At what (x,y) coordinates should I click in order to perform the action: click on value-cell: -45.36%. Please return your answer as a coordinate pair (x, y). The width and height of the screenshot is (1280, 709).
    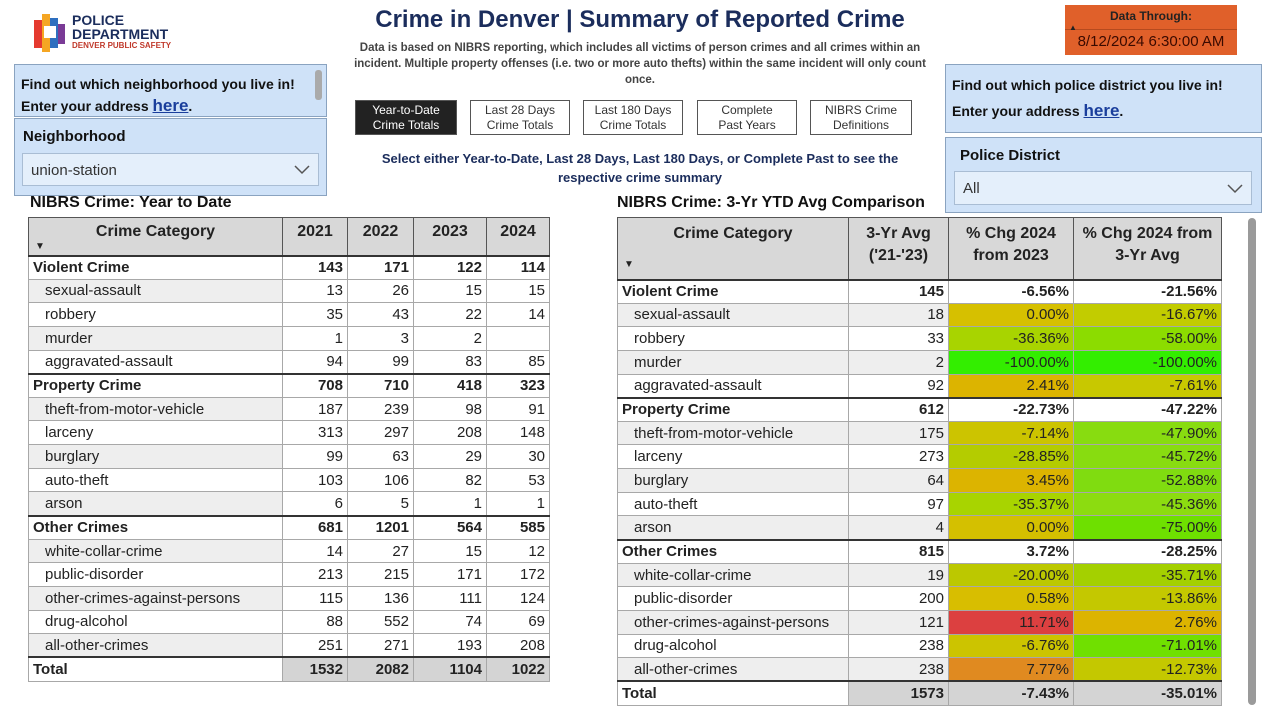
    Looking at the image, I should click on (1147, 504).